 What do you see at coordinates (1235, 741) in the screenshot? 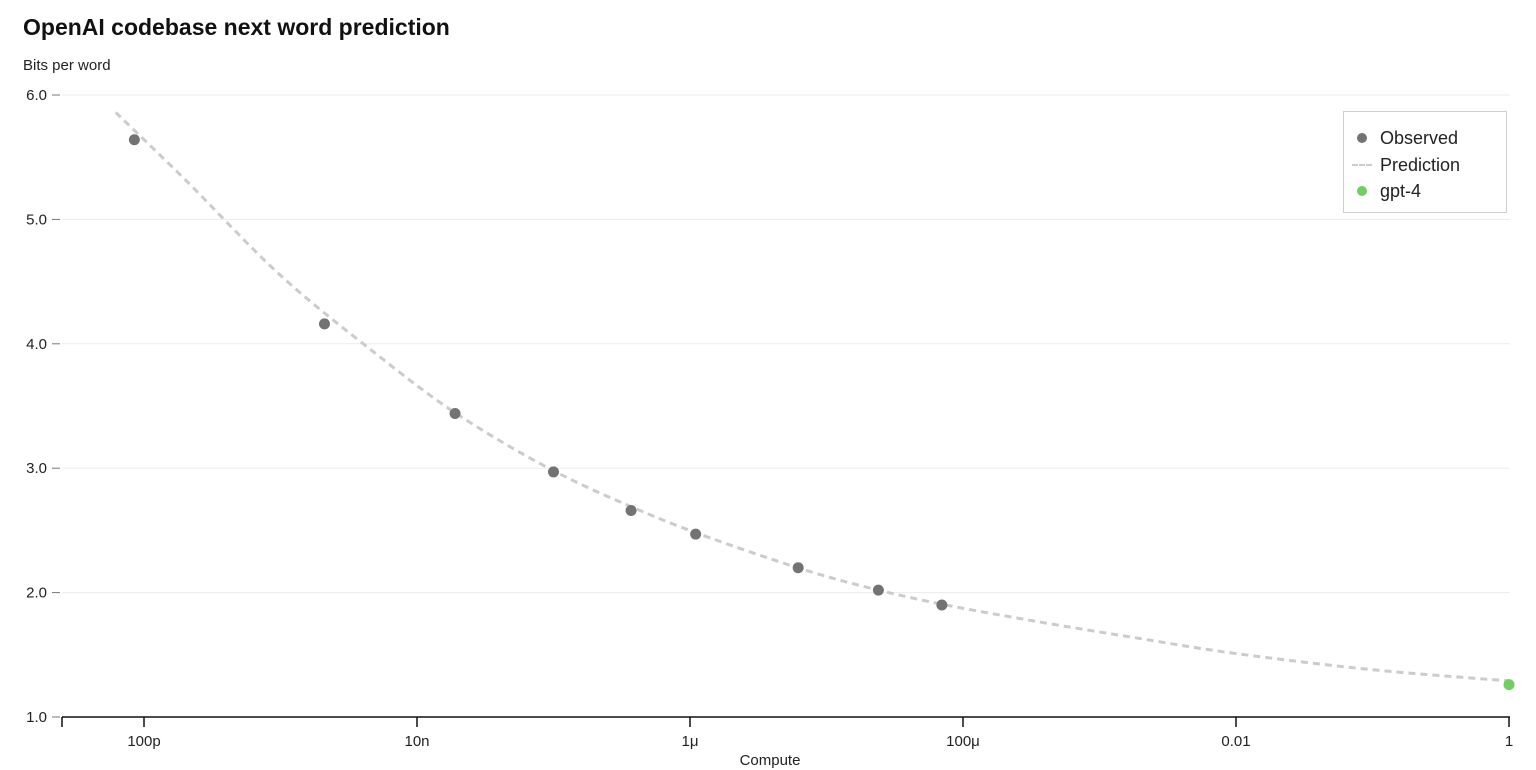
I see `x-tick-label: 0.01` at bounding box center [1235, 741].